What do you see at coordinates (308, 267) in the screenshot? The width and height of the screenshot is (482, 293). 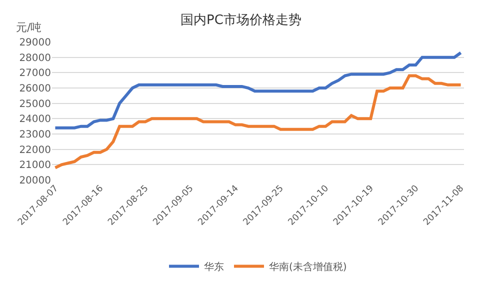 I see `legend-label: 华南(未含增值税)` at bounding box center [308, 267].